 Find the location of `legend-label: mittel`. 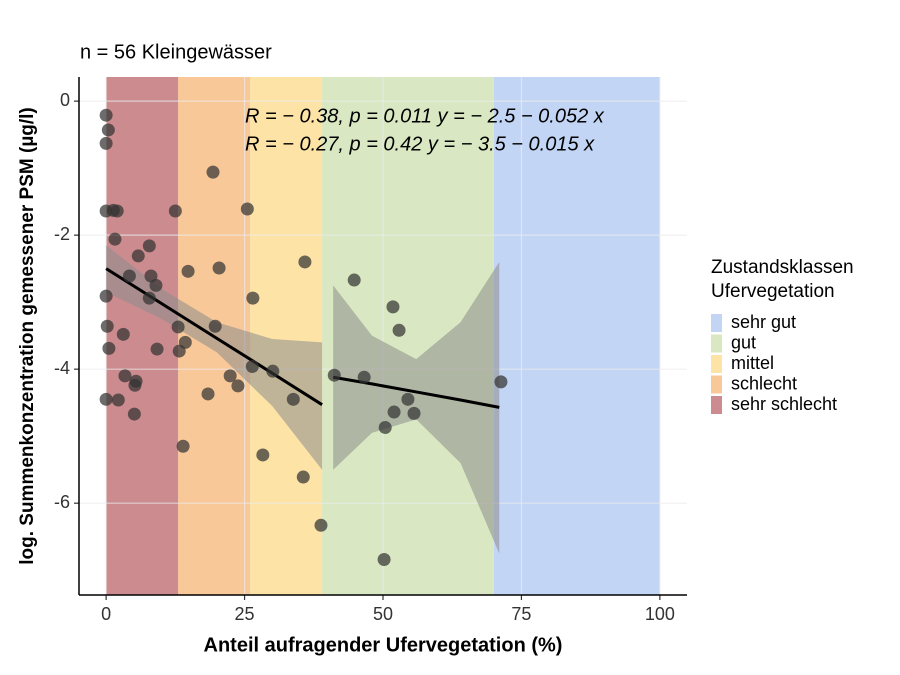

legend-label: mittel is located at coordinates (752, 363).